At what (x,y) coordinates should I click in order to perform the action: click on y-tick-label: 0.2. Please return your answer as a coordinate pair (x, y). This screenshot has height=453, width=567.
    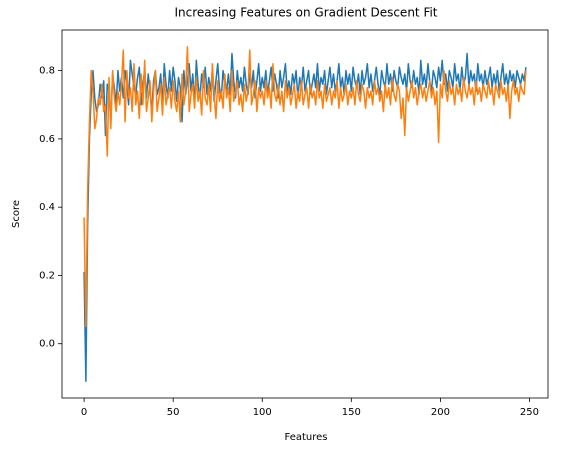
    Looking at the image, I should click on (47, 275).